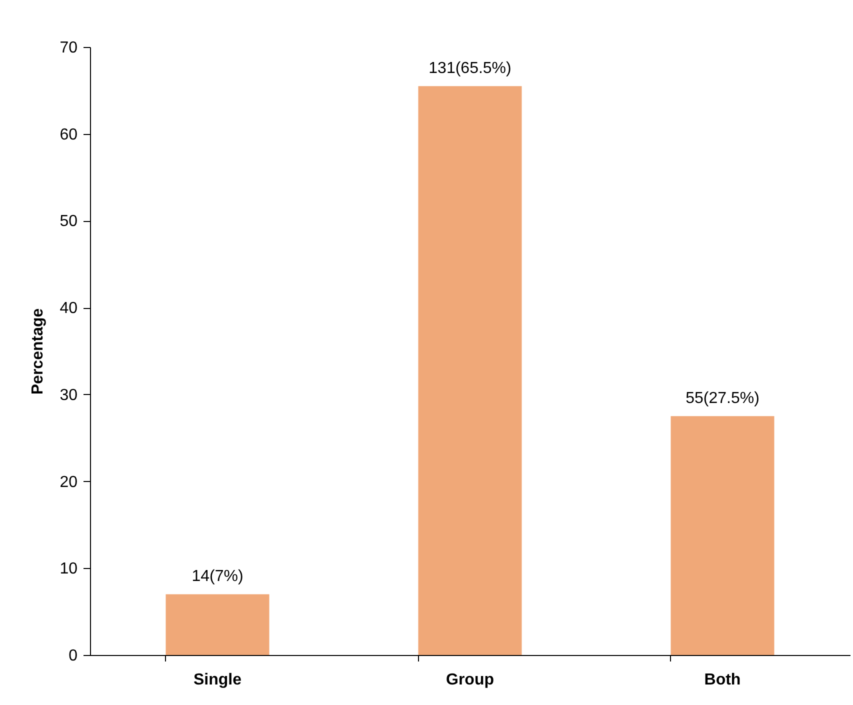  What do you see at coordinates (69, 309) in the screenshot?
I see `y-tick-label: 40` at bounding box center [69, 309].